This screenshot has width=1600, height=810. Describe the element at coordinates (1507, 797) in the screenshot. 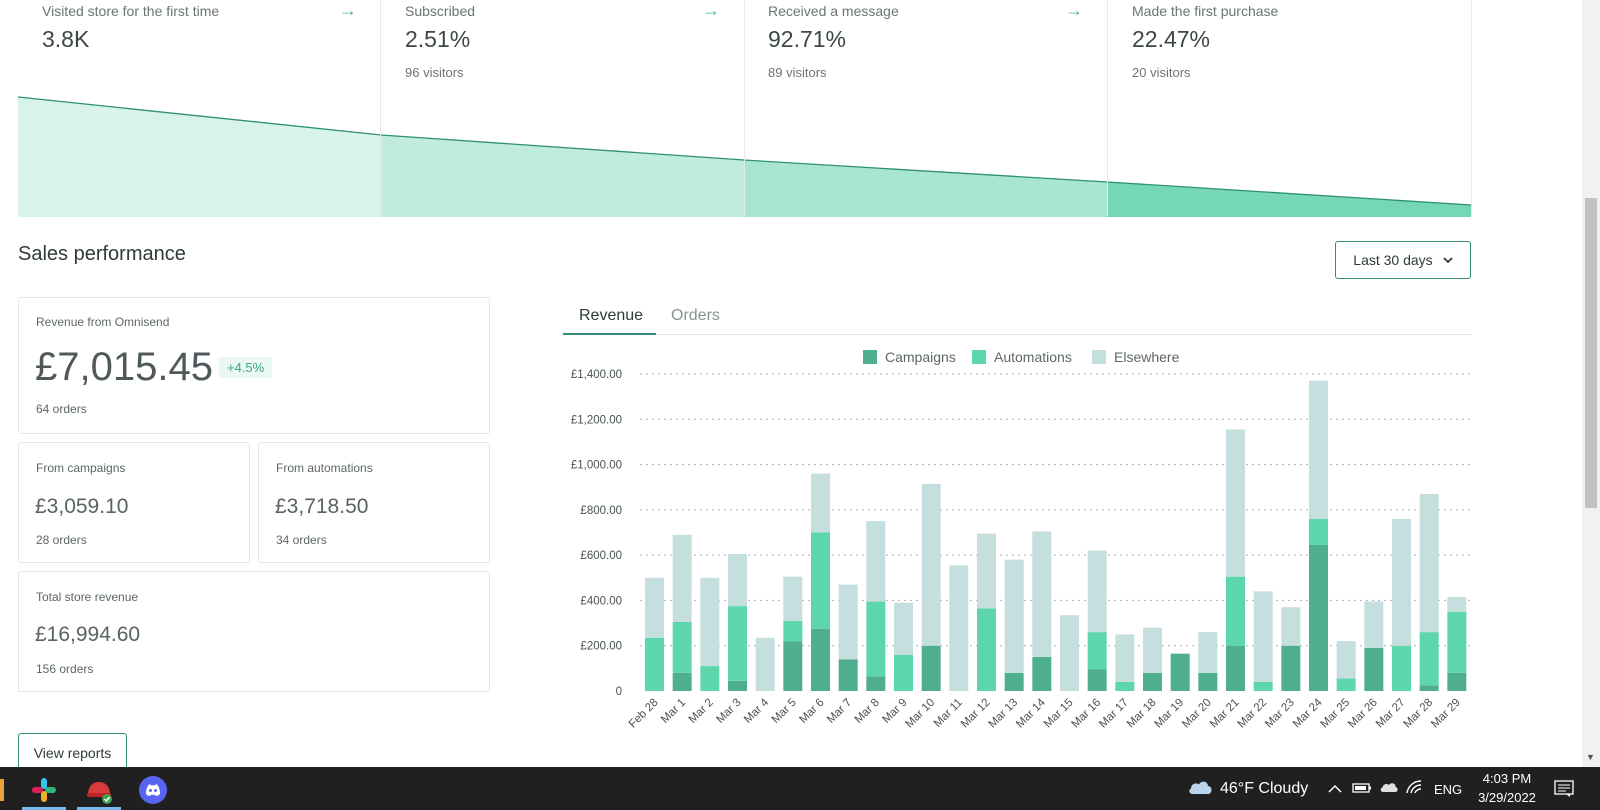

I see `clock-date: 3/29/2022` at that location.